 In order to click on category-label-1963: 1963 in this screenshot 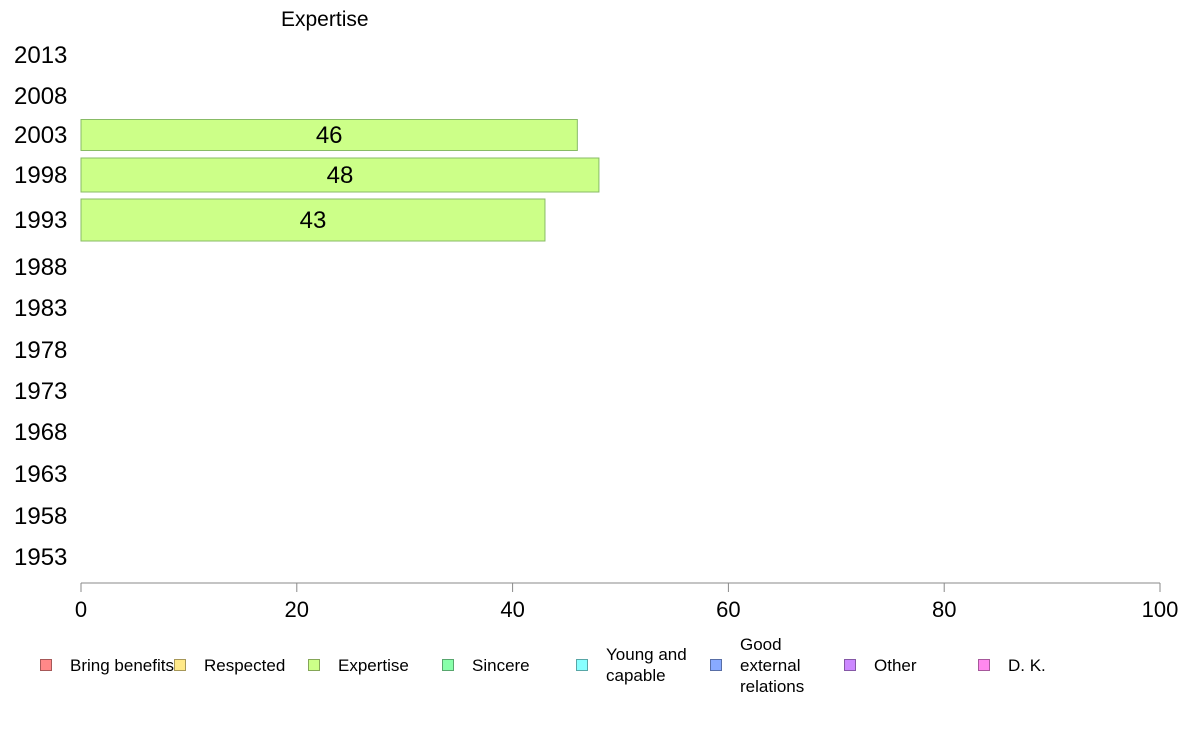, I will do `click(40, 474)`.